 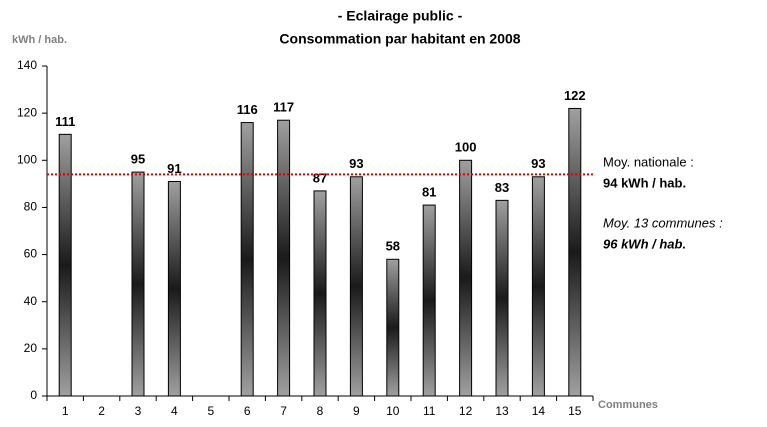 I want to click on y-tick-label: 60, so click(x=31, y=254).